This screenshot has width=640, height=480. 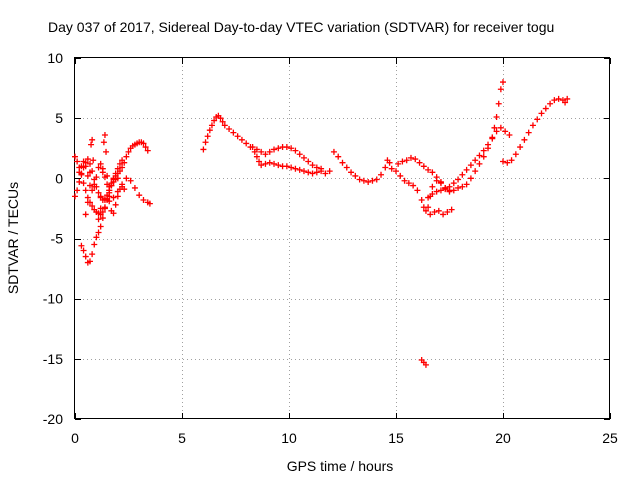 I want to click on x-tick-label: 15, so click(x=396, y=438).